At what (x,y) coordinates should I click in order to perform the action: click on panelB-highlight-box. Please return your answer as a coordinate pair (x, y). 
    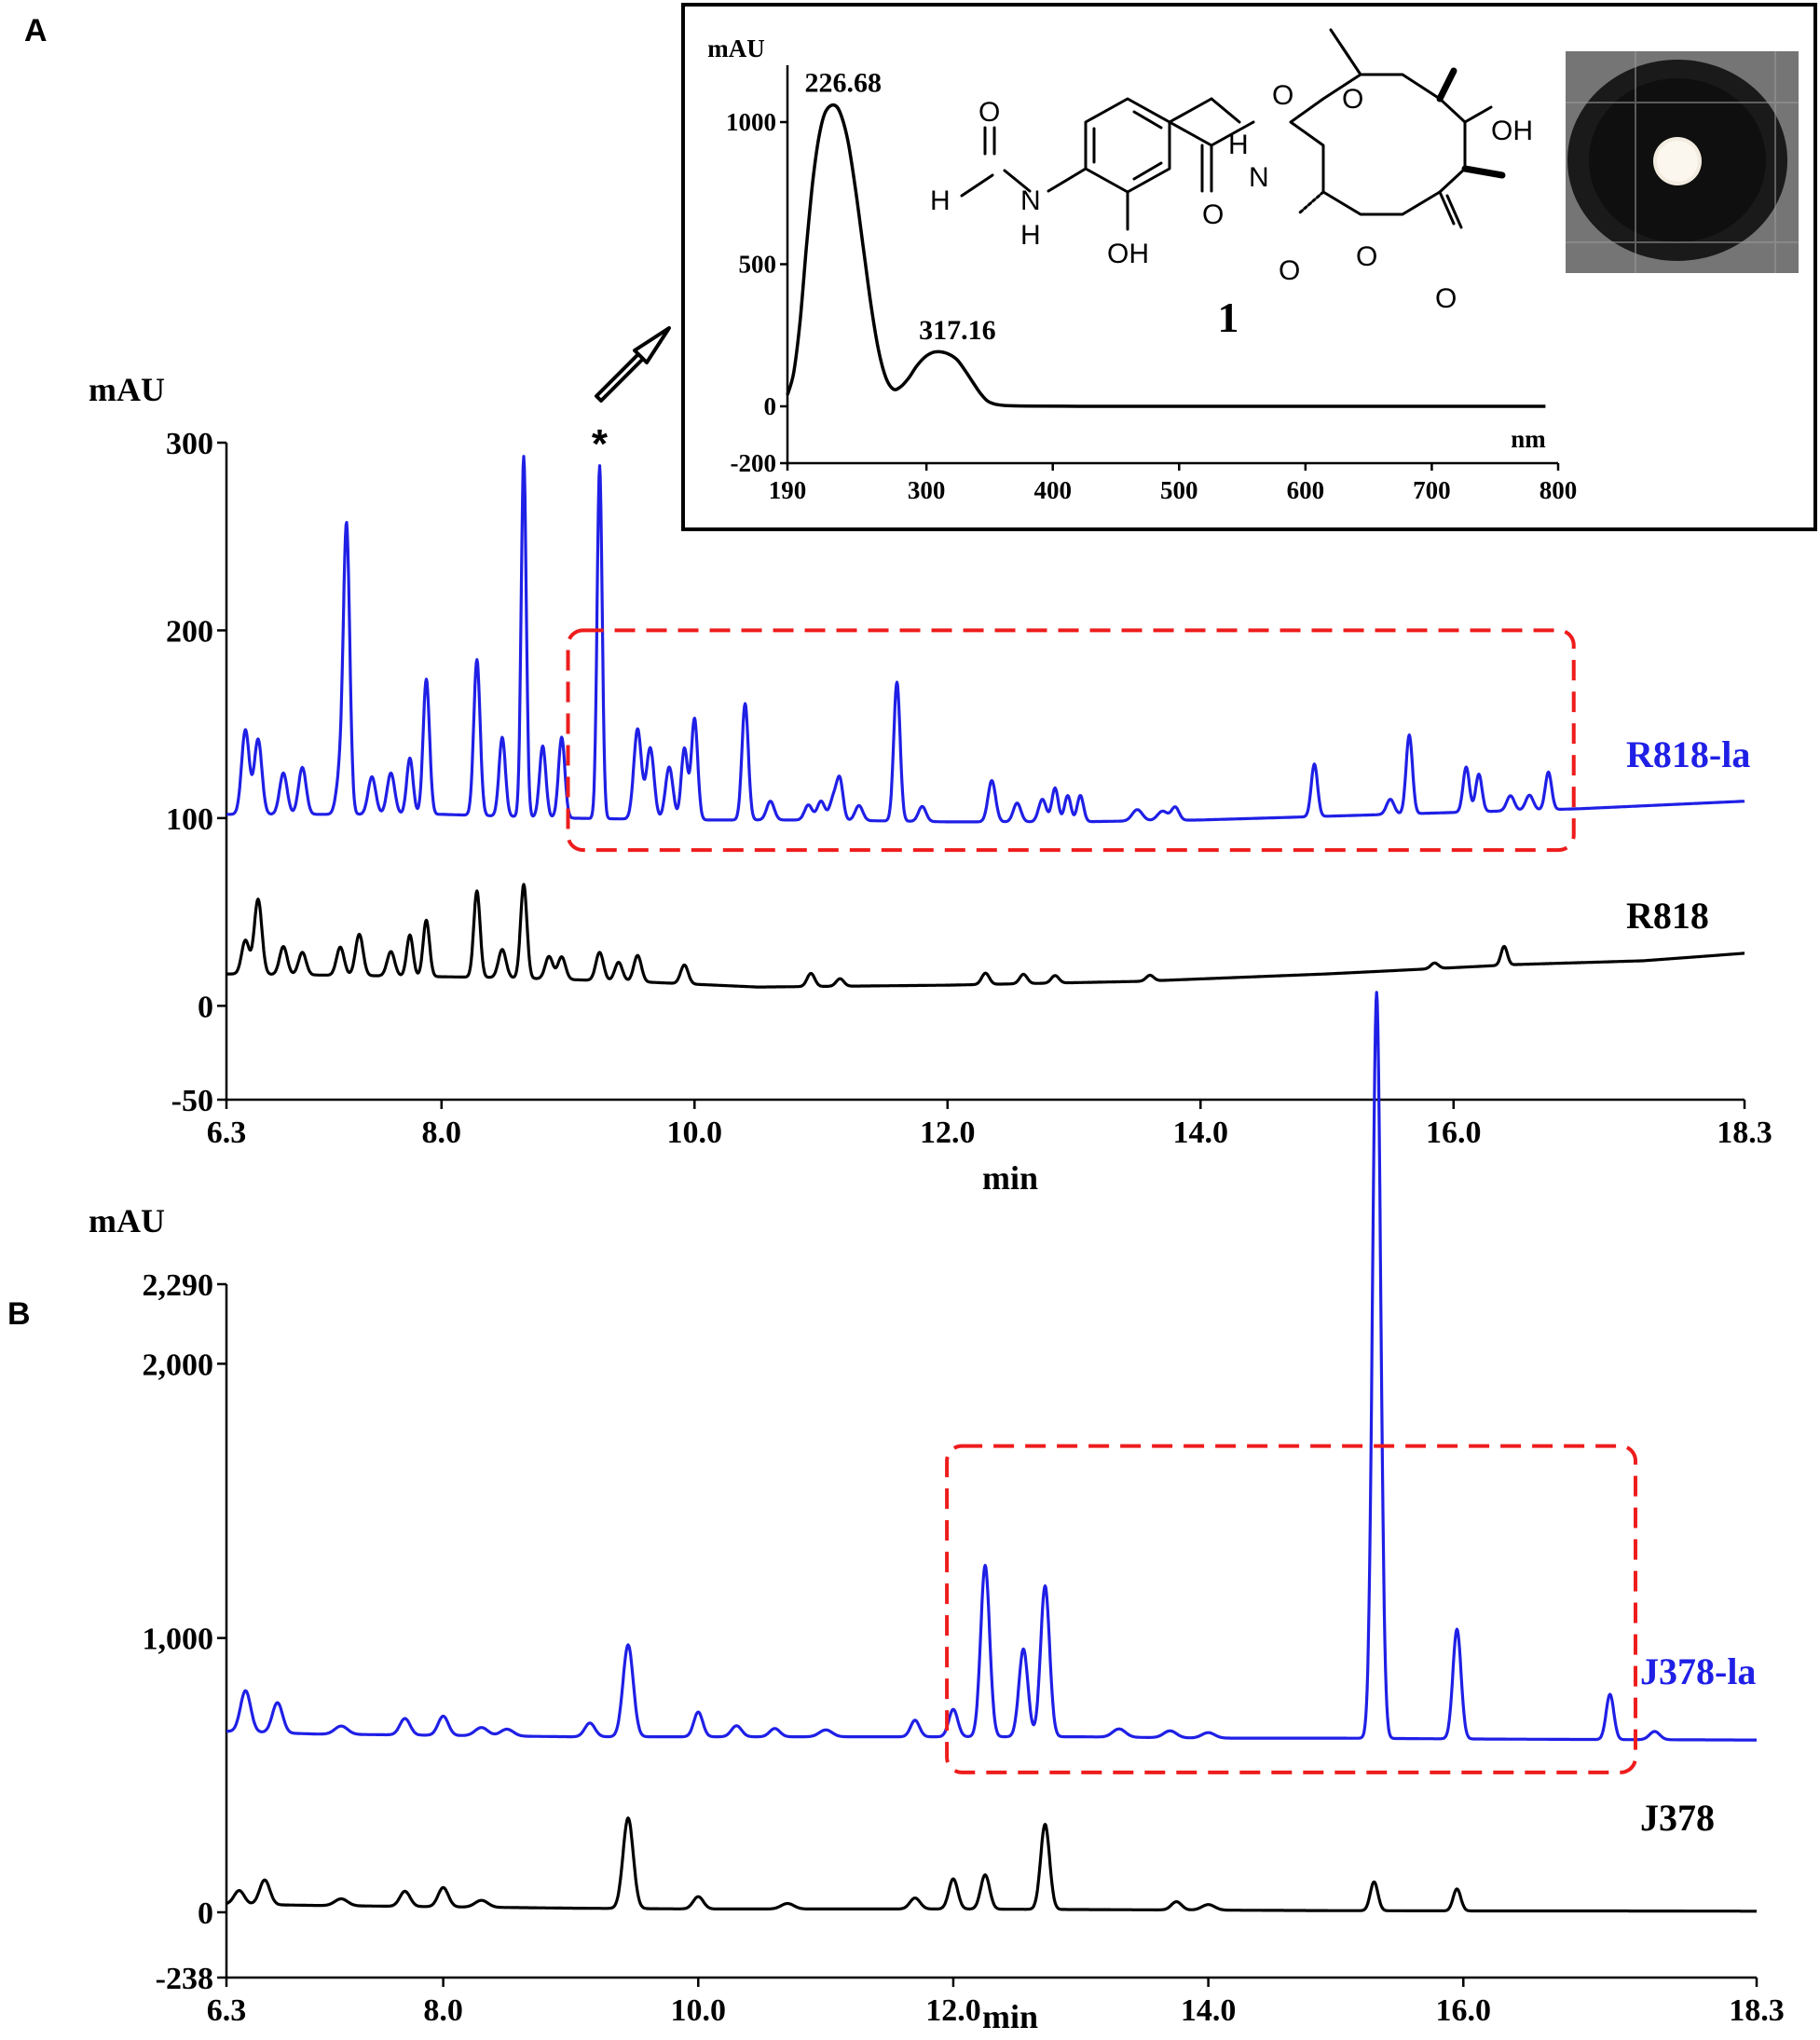
    Looking at the image, I should click on (1291, 1609).